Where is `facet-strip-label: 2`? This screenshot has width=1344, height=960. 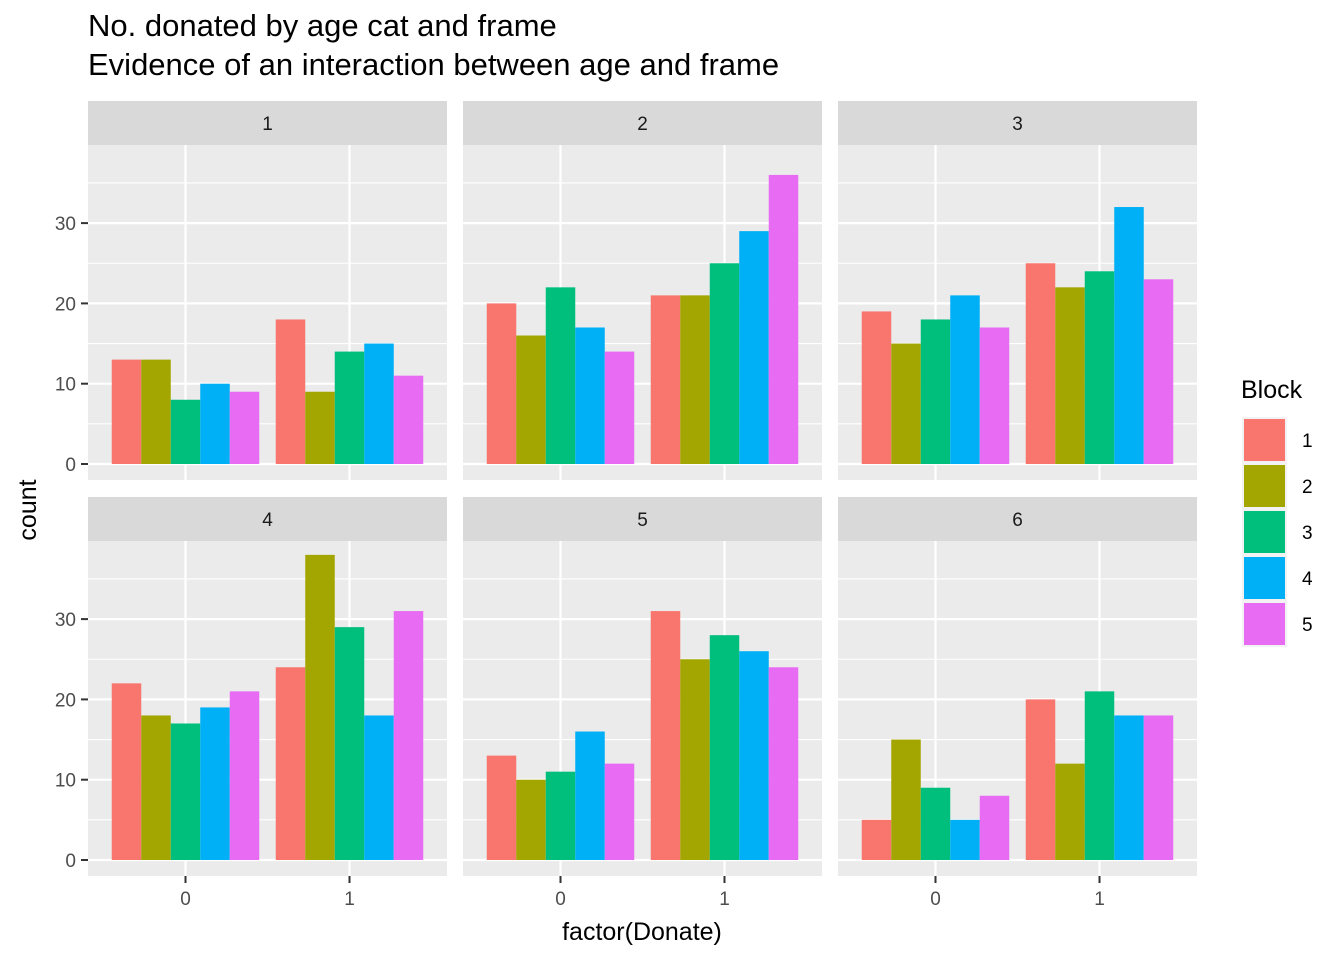
facet-strip-label: 2 is located at coordinates (642, 124).